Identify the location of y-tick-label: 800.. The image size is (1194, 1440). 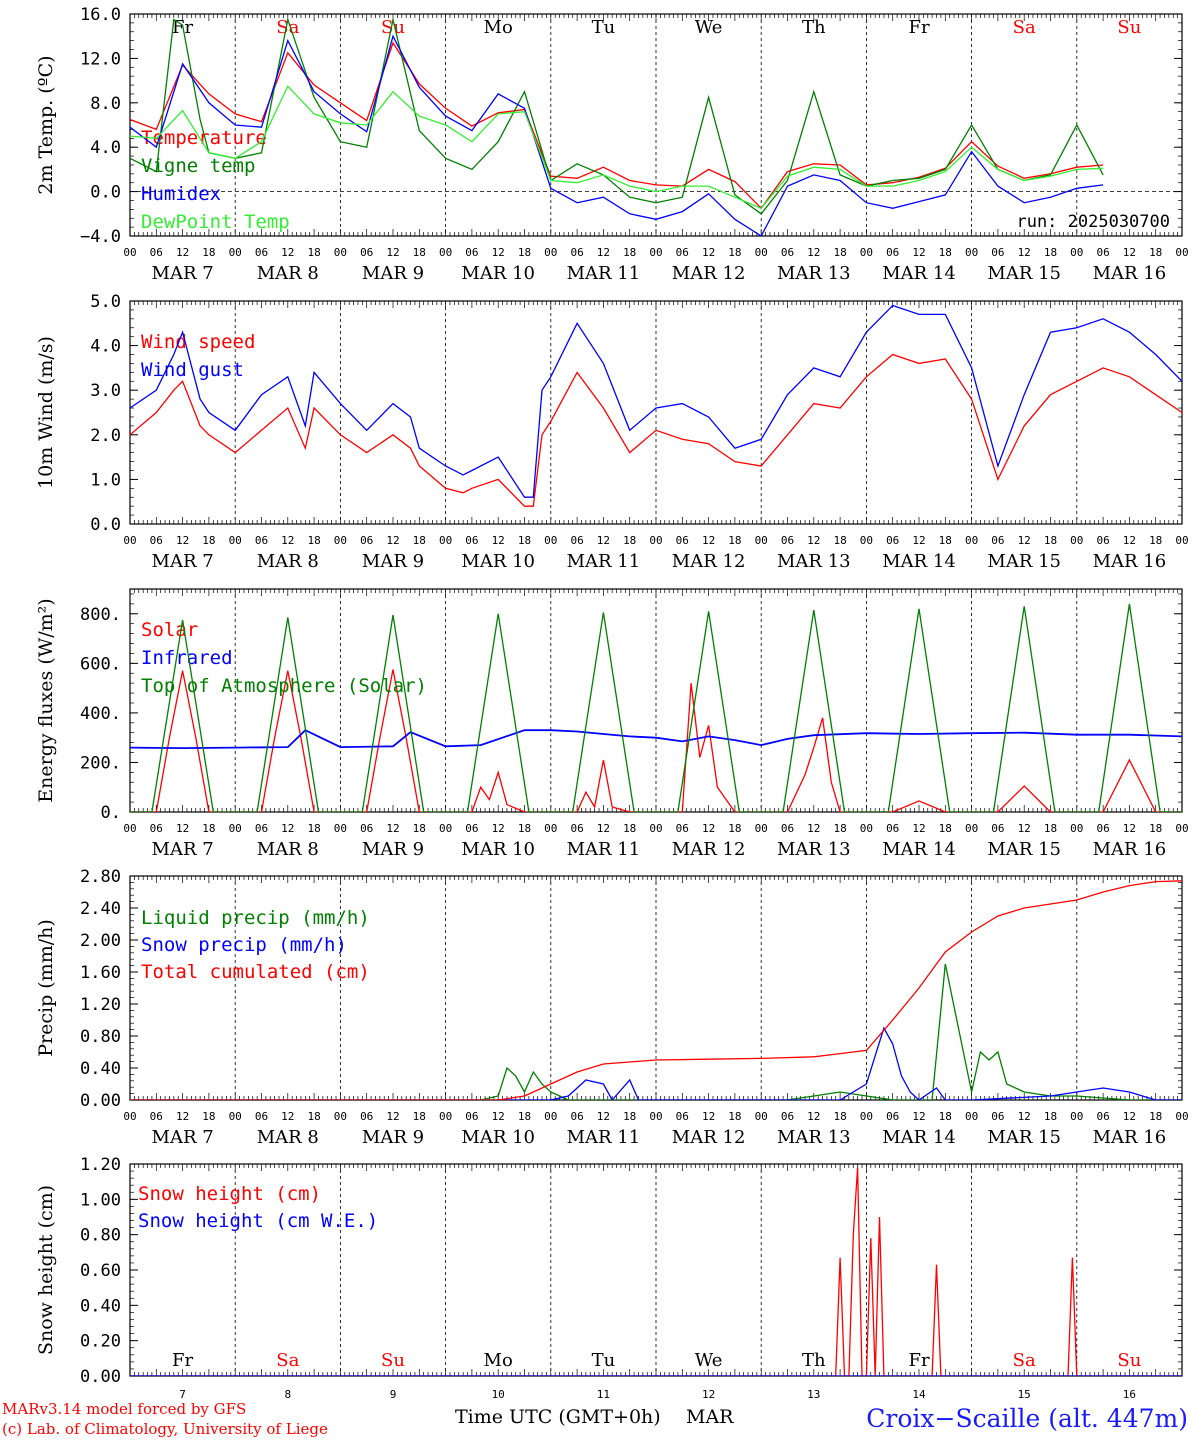
(100, 615).